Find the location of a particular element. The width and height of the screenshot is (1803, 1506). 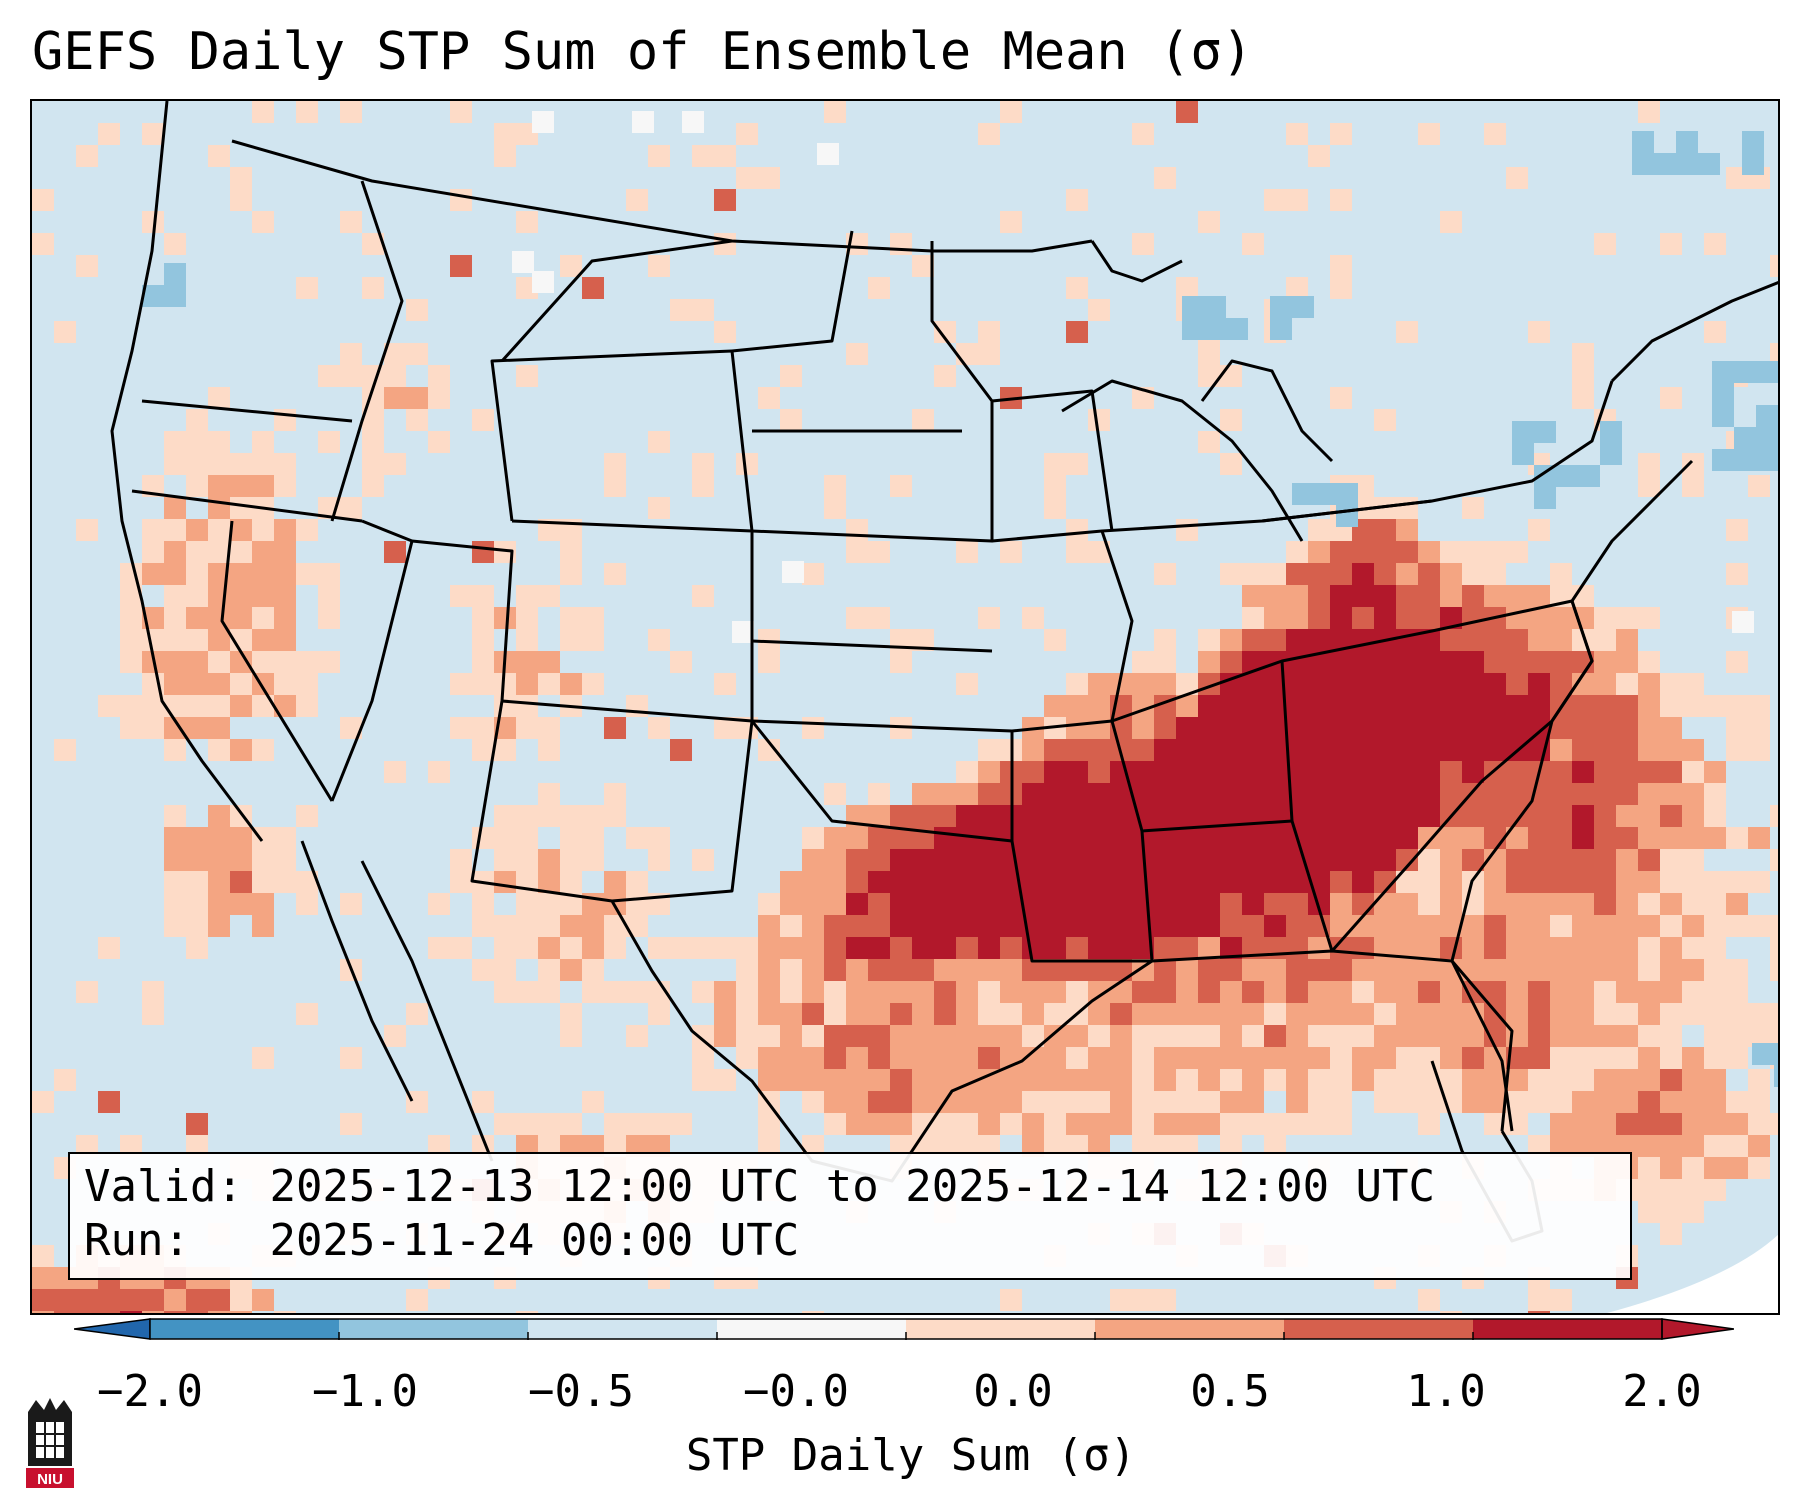

colorbar-tick-6: 0.5 is located at coordinates (1230, 1391).